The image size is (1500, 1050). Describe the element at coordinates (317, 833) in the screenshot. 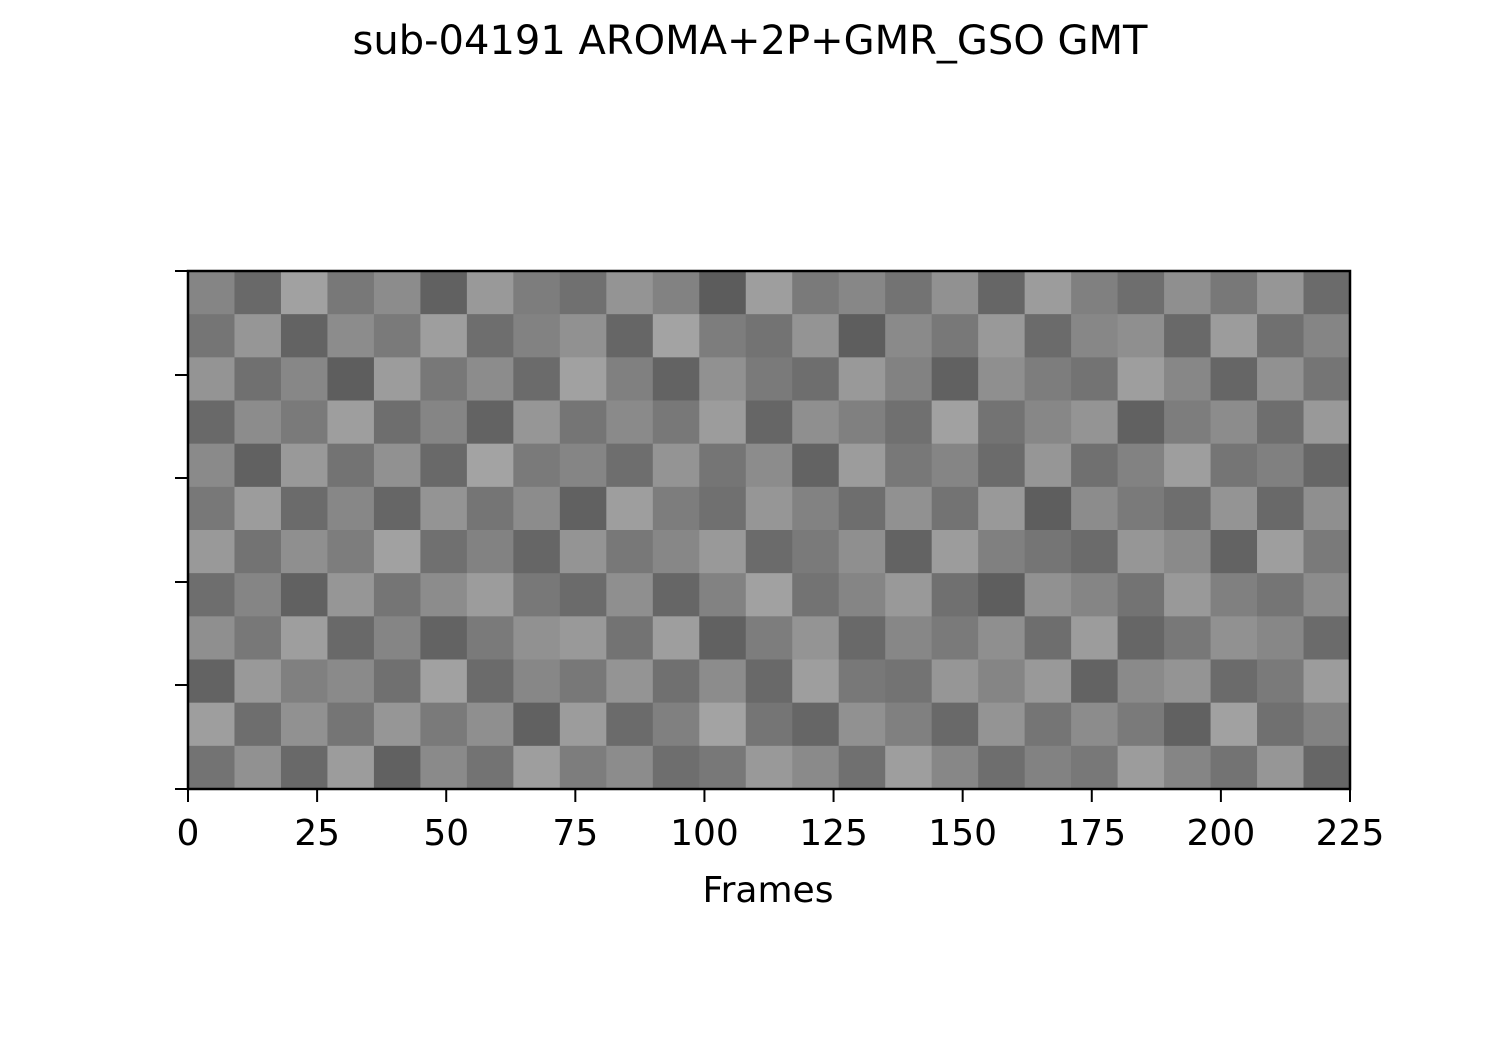

I see `x-tick-label: 25` at that location.